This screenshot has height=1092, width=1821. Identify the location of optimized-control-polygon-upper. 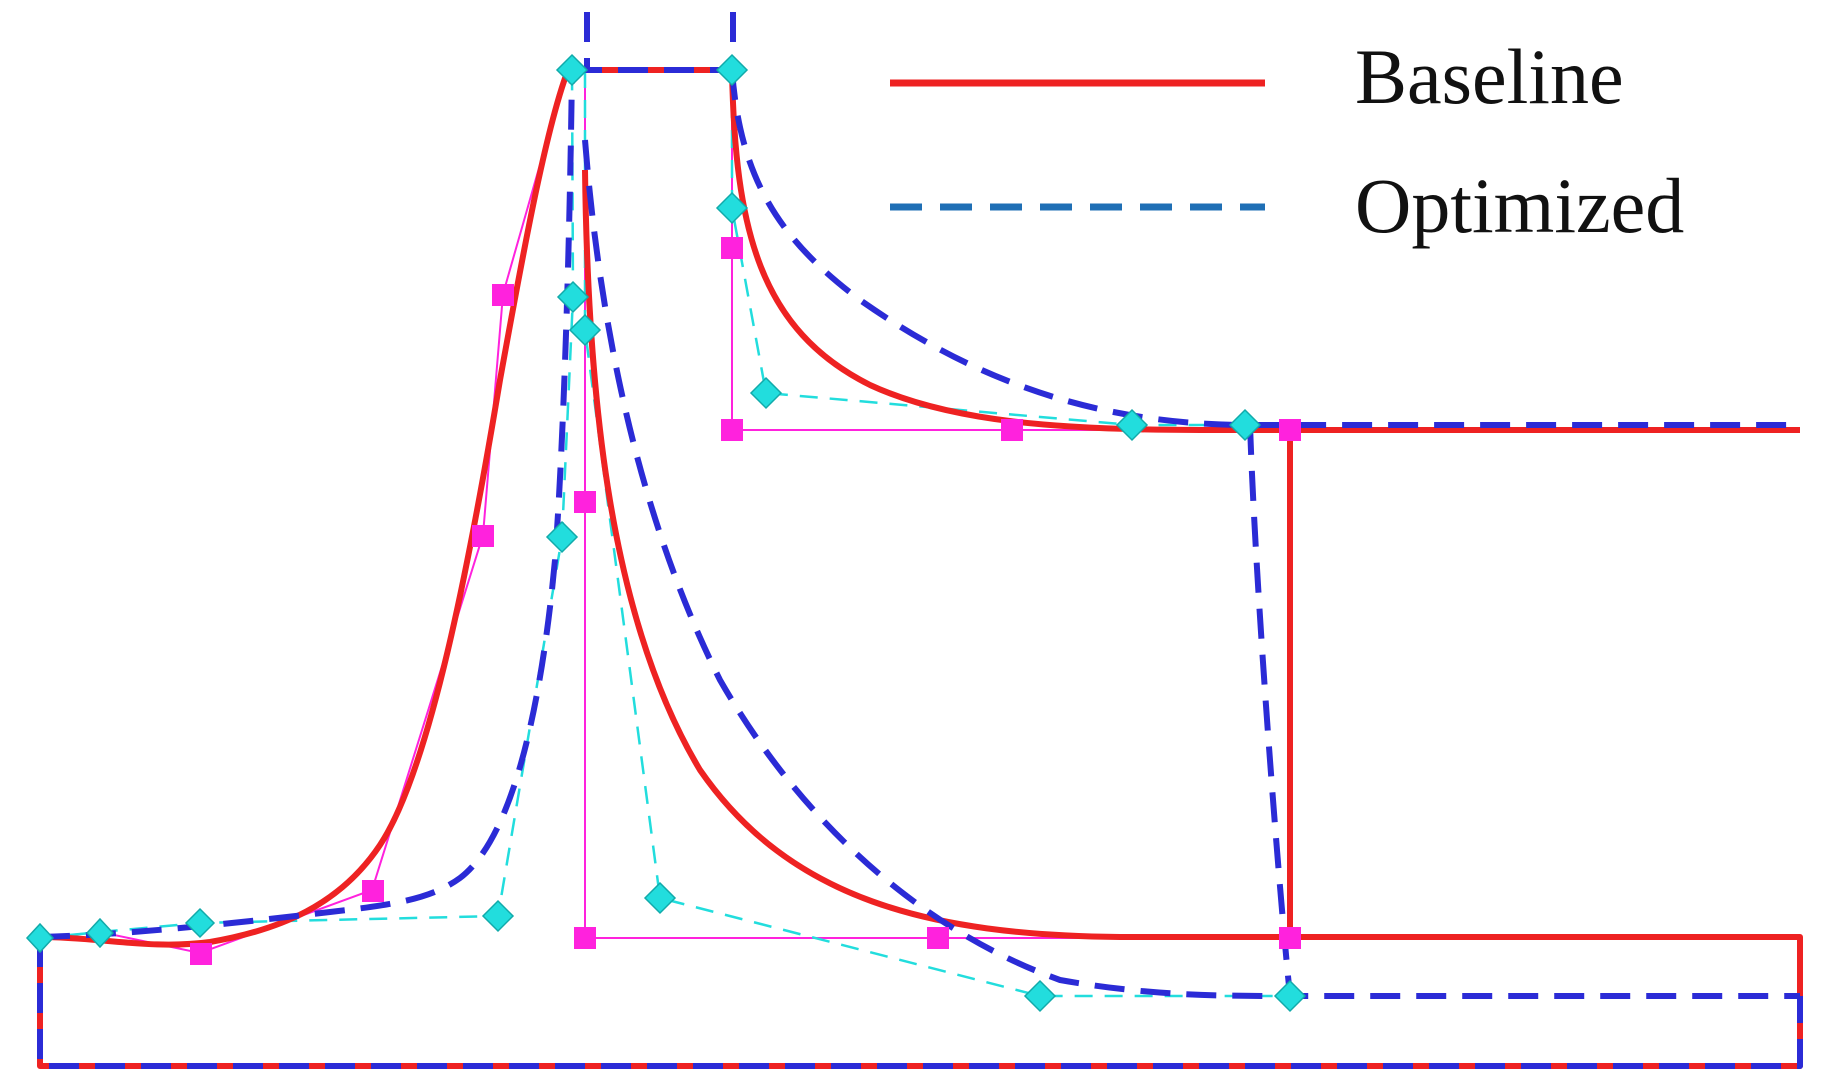
(987, 248).